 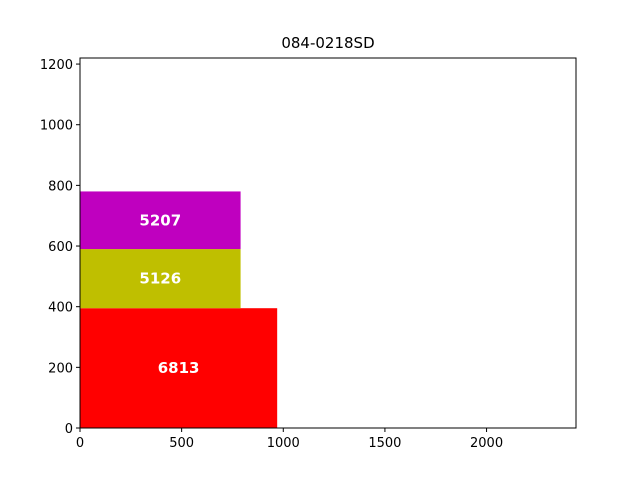 I want to click on x-tick-label: 1500, so click(x=384, y=443).